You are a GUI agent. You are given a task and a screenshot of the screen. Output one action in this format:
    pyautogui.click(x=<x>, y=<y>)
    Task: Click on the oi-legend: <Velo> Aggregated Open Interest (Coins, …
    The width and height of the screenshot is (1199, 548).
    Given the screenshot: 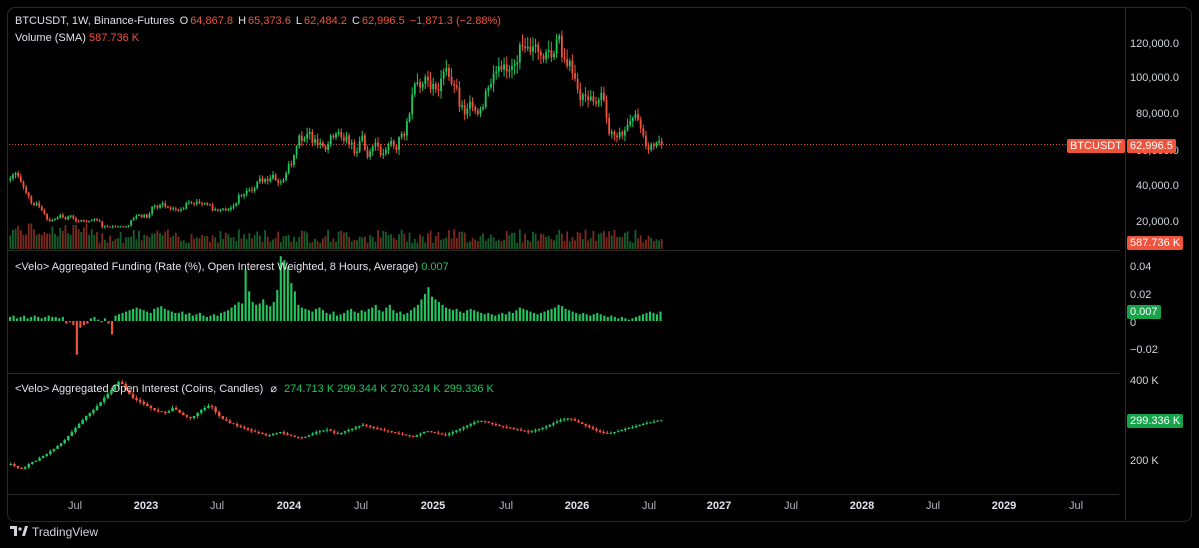 What is the action you would take?
    pyautogui.click(x=254, y=388)
    